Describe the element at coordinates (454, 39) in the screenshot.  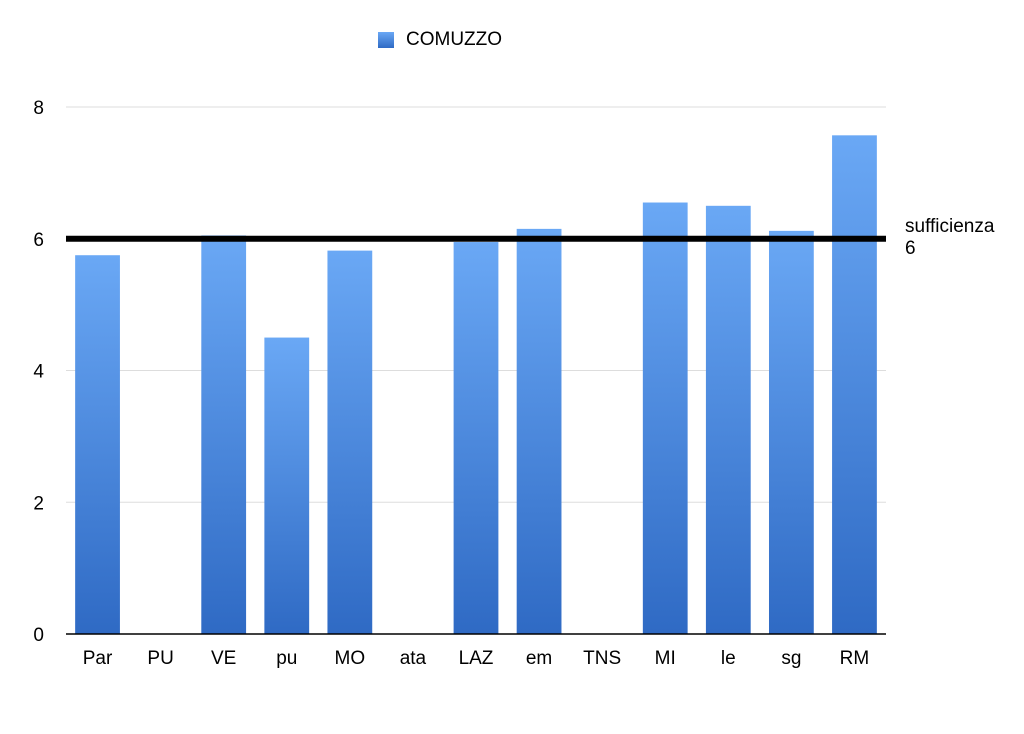
I see `legend-label: COMUZZO` at that location.